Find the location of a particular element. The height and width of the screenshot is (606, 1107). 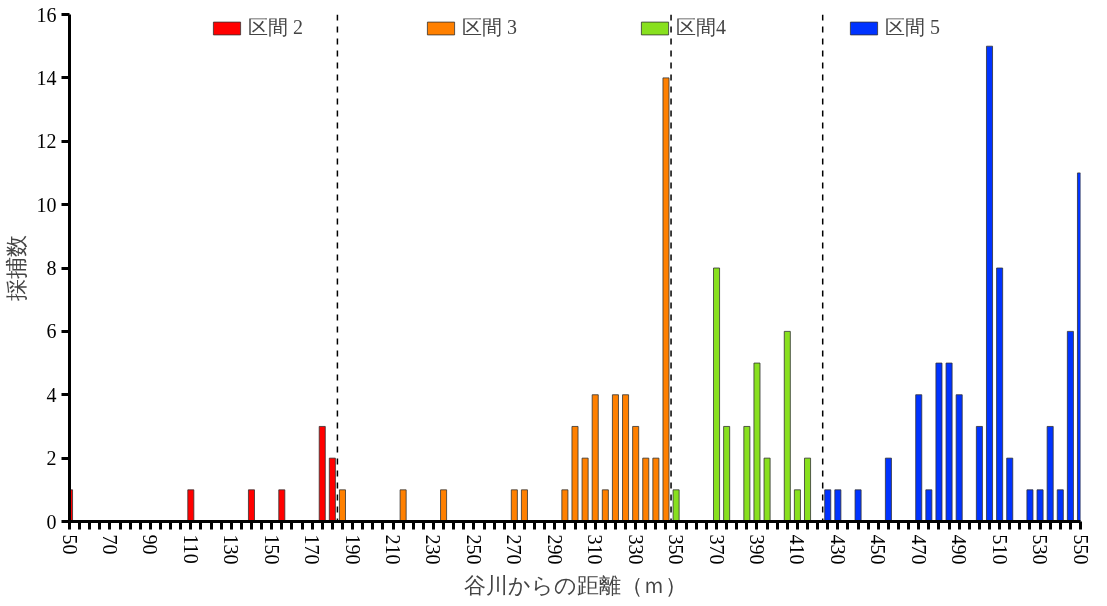

x-tick-label: 70 is located at coordinates (109, 544).